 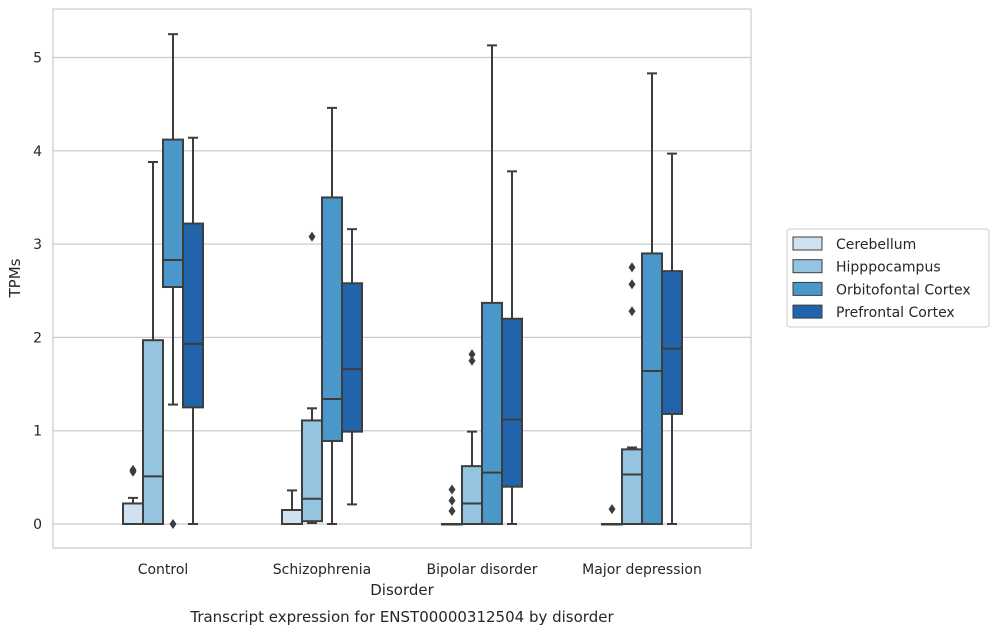 I want to click on y-tick-label: 2, so click(x=37, y=338).